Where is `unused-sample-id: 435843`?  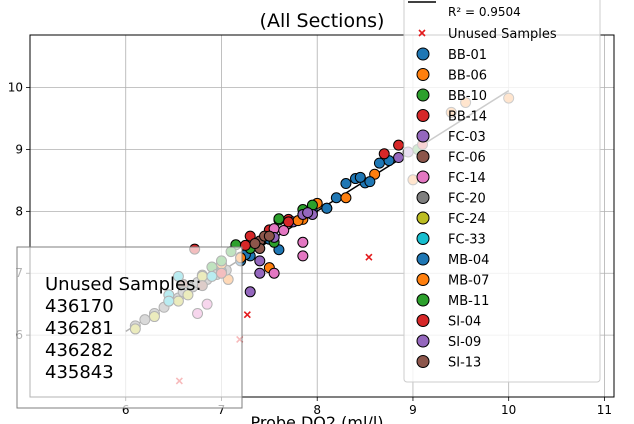
unused-sample-id: 435843 is located at coordinates (79, 372).